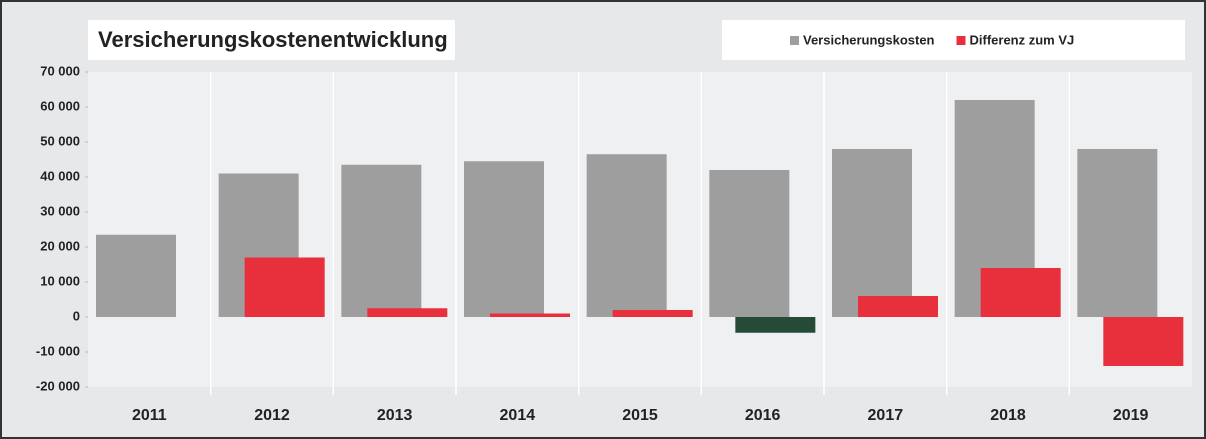  I want to click on y-tick-label: 0, so click(76, 315).